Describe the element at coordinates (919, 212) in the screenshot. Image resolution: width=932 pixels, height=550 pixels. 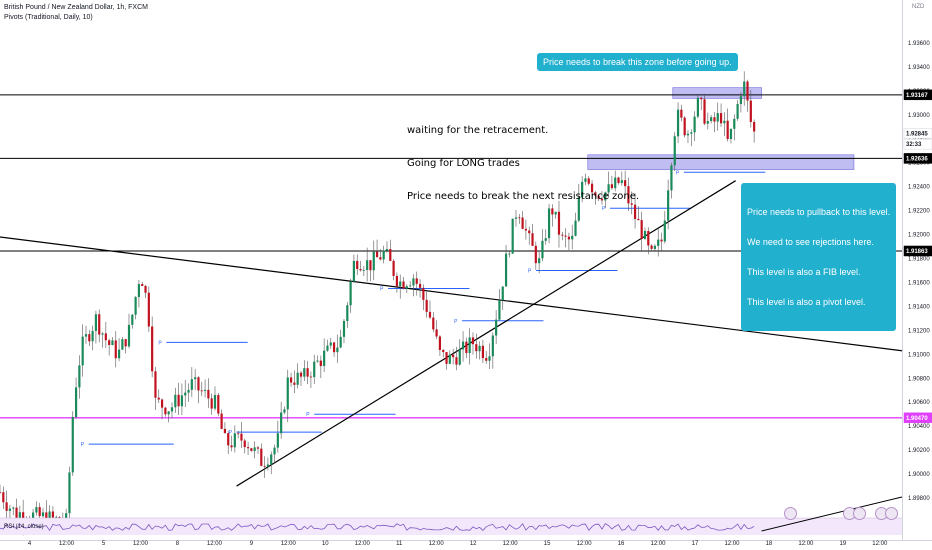
I see `price-tick-label: 1.92200` at that location.